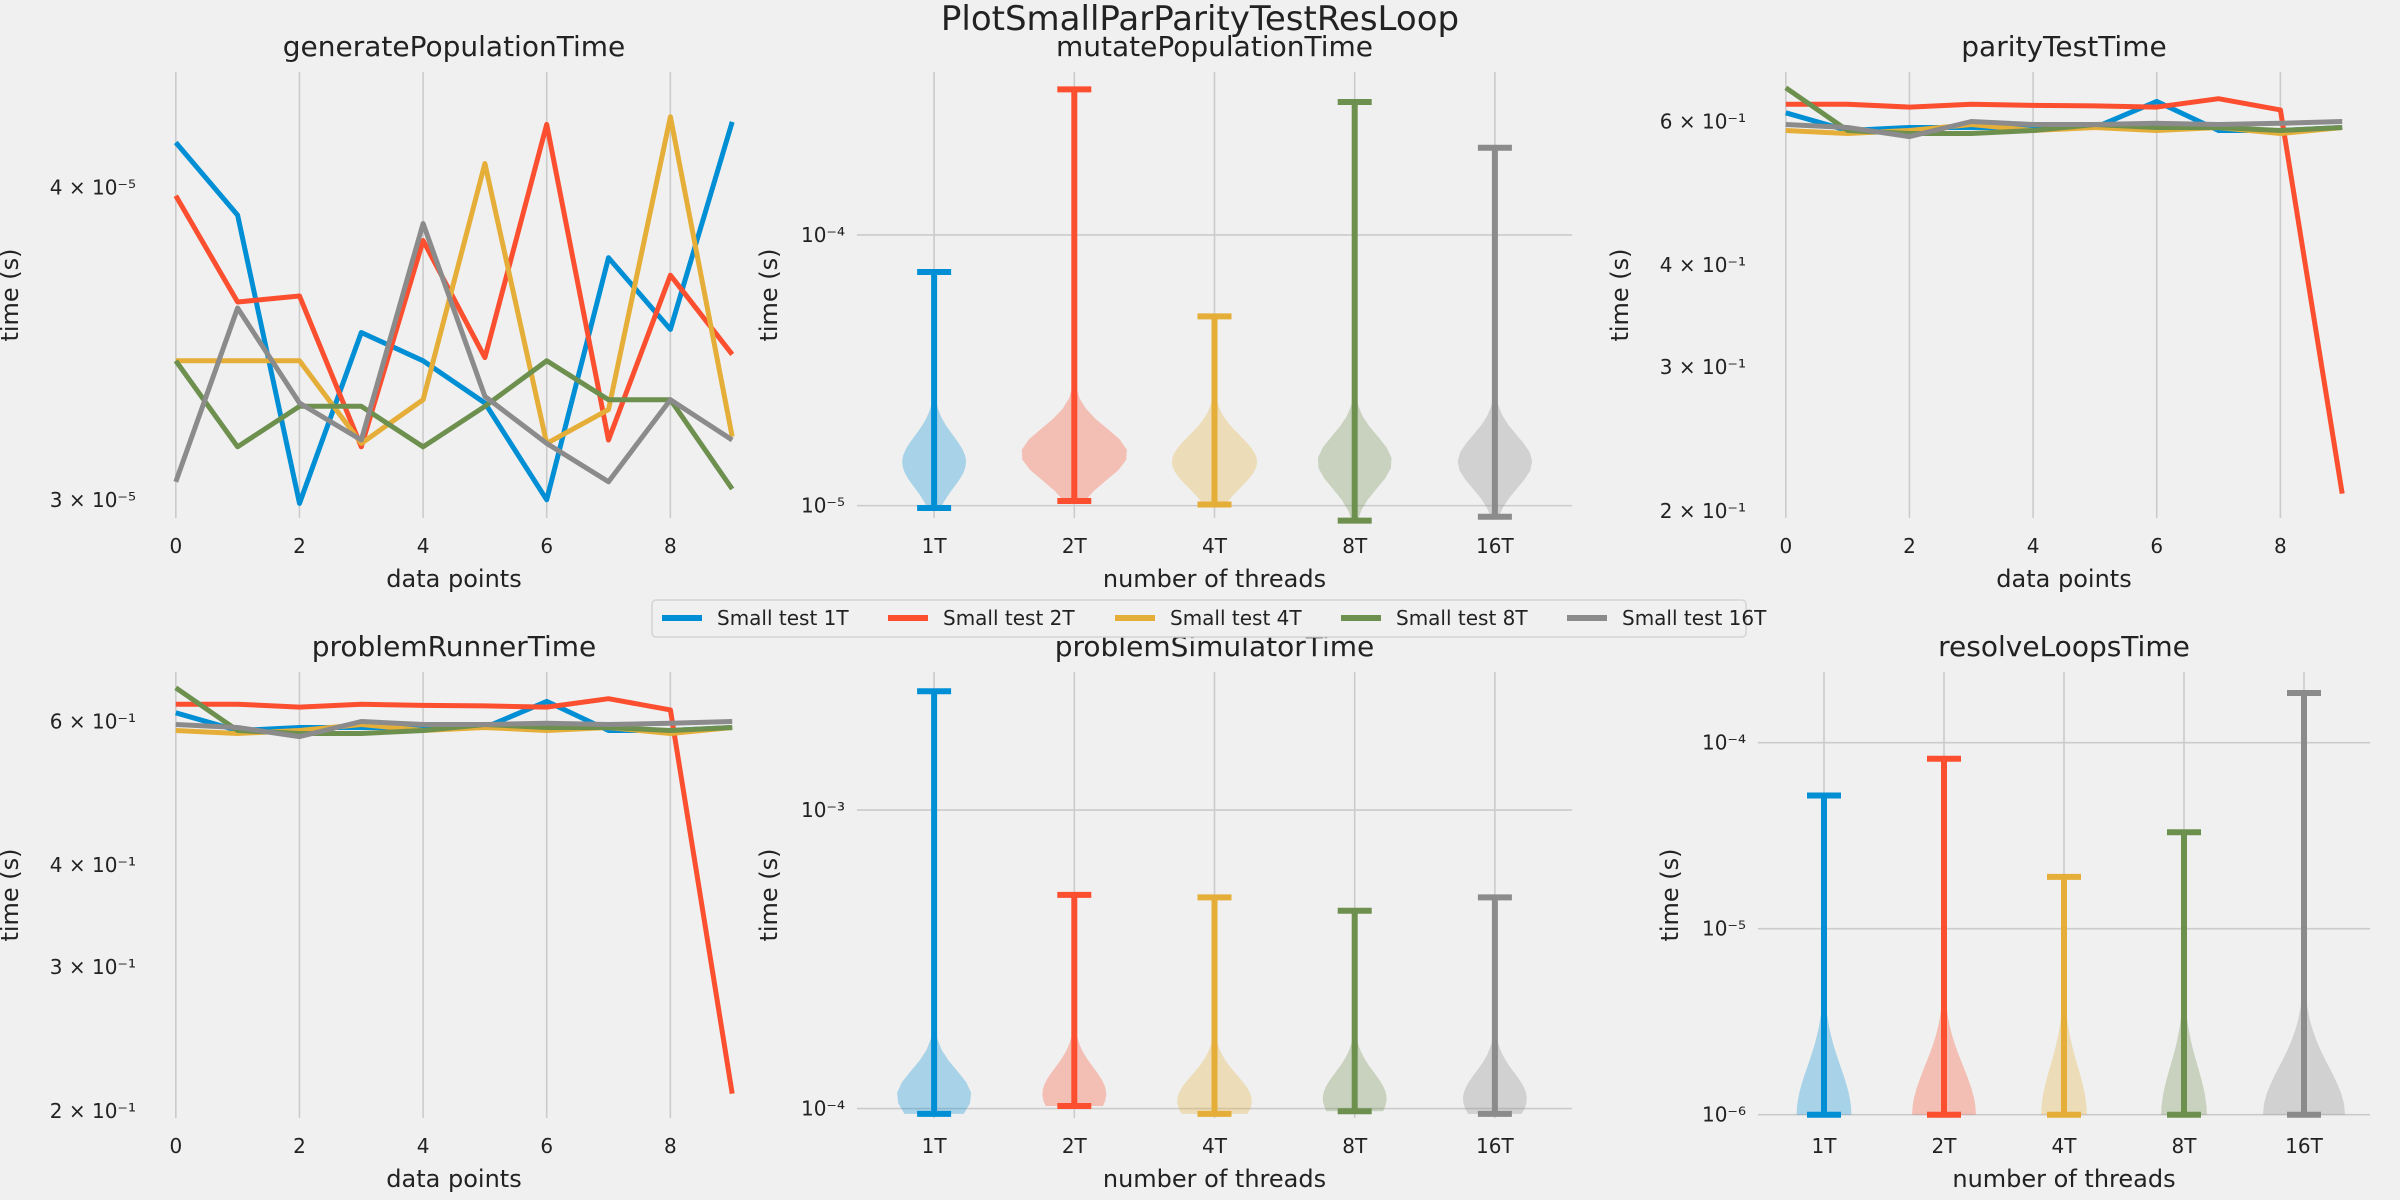 Image resolution: width=2400 pixels, height=1200 pixels. Describe the element at coordinates (1694, 618) in the screenshot. I see `legend-entry-label: Small test 16T` at that location.